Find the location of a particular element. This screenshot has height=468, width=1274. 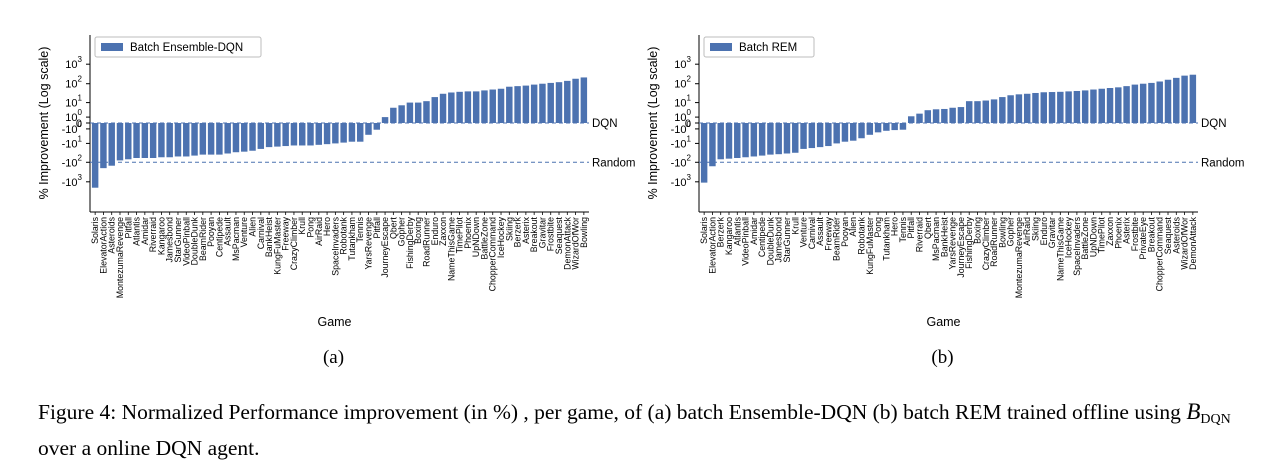

x-tick-label: Amidar is located at coordinates (145, 231).